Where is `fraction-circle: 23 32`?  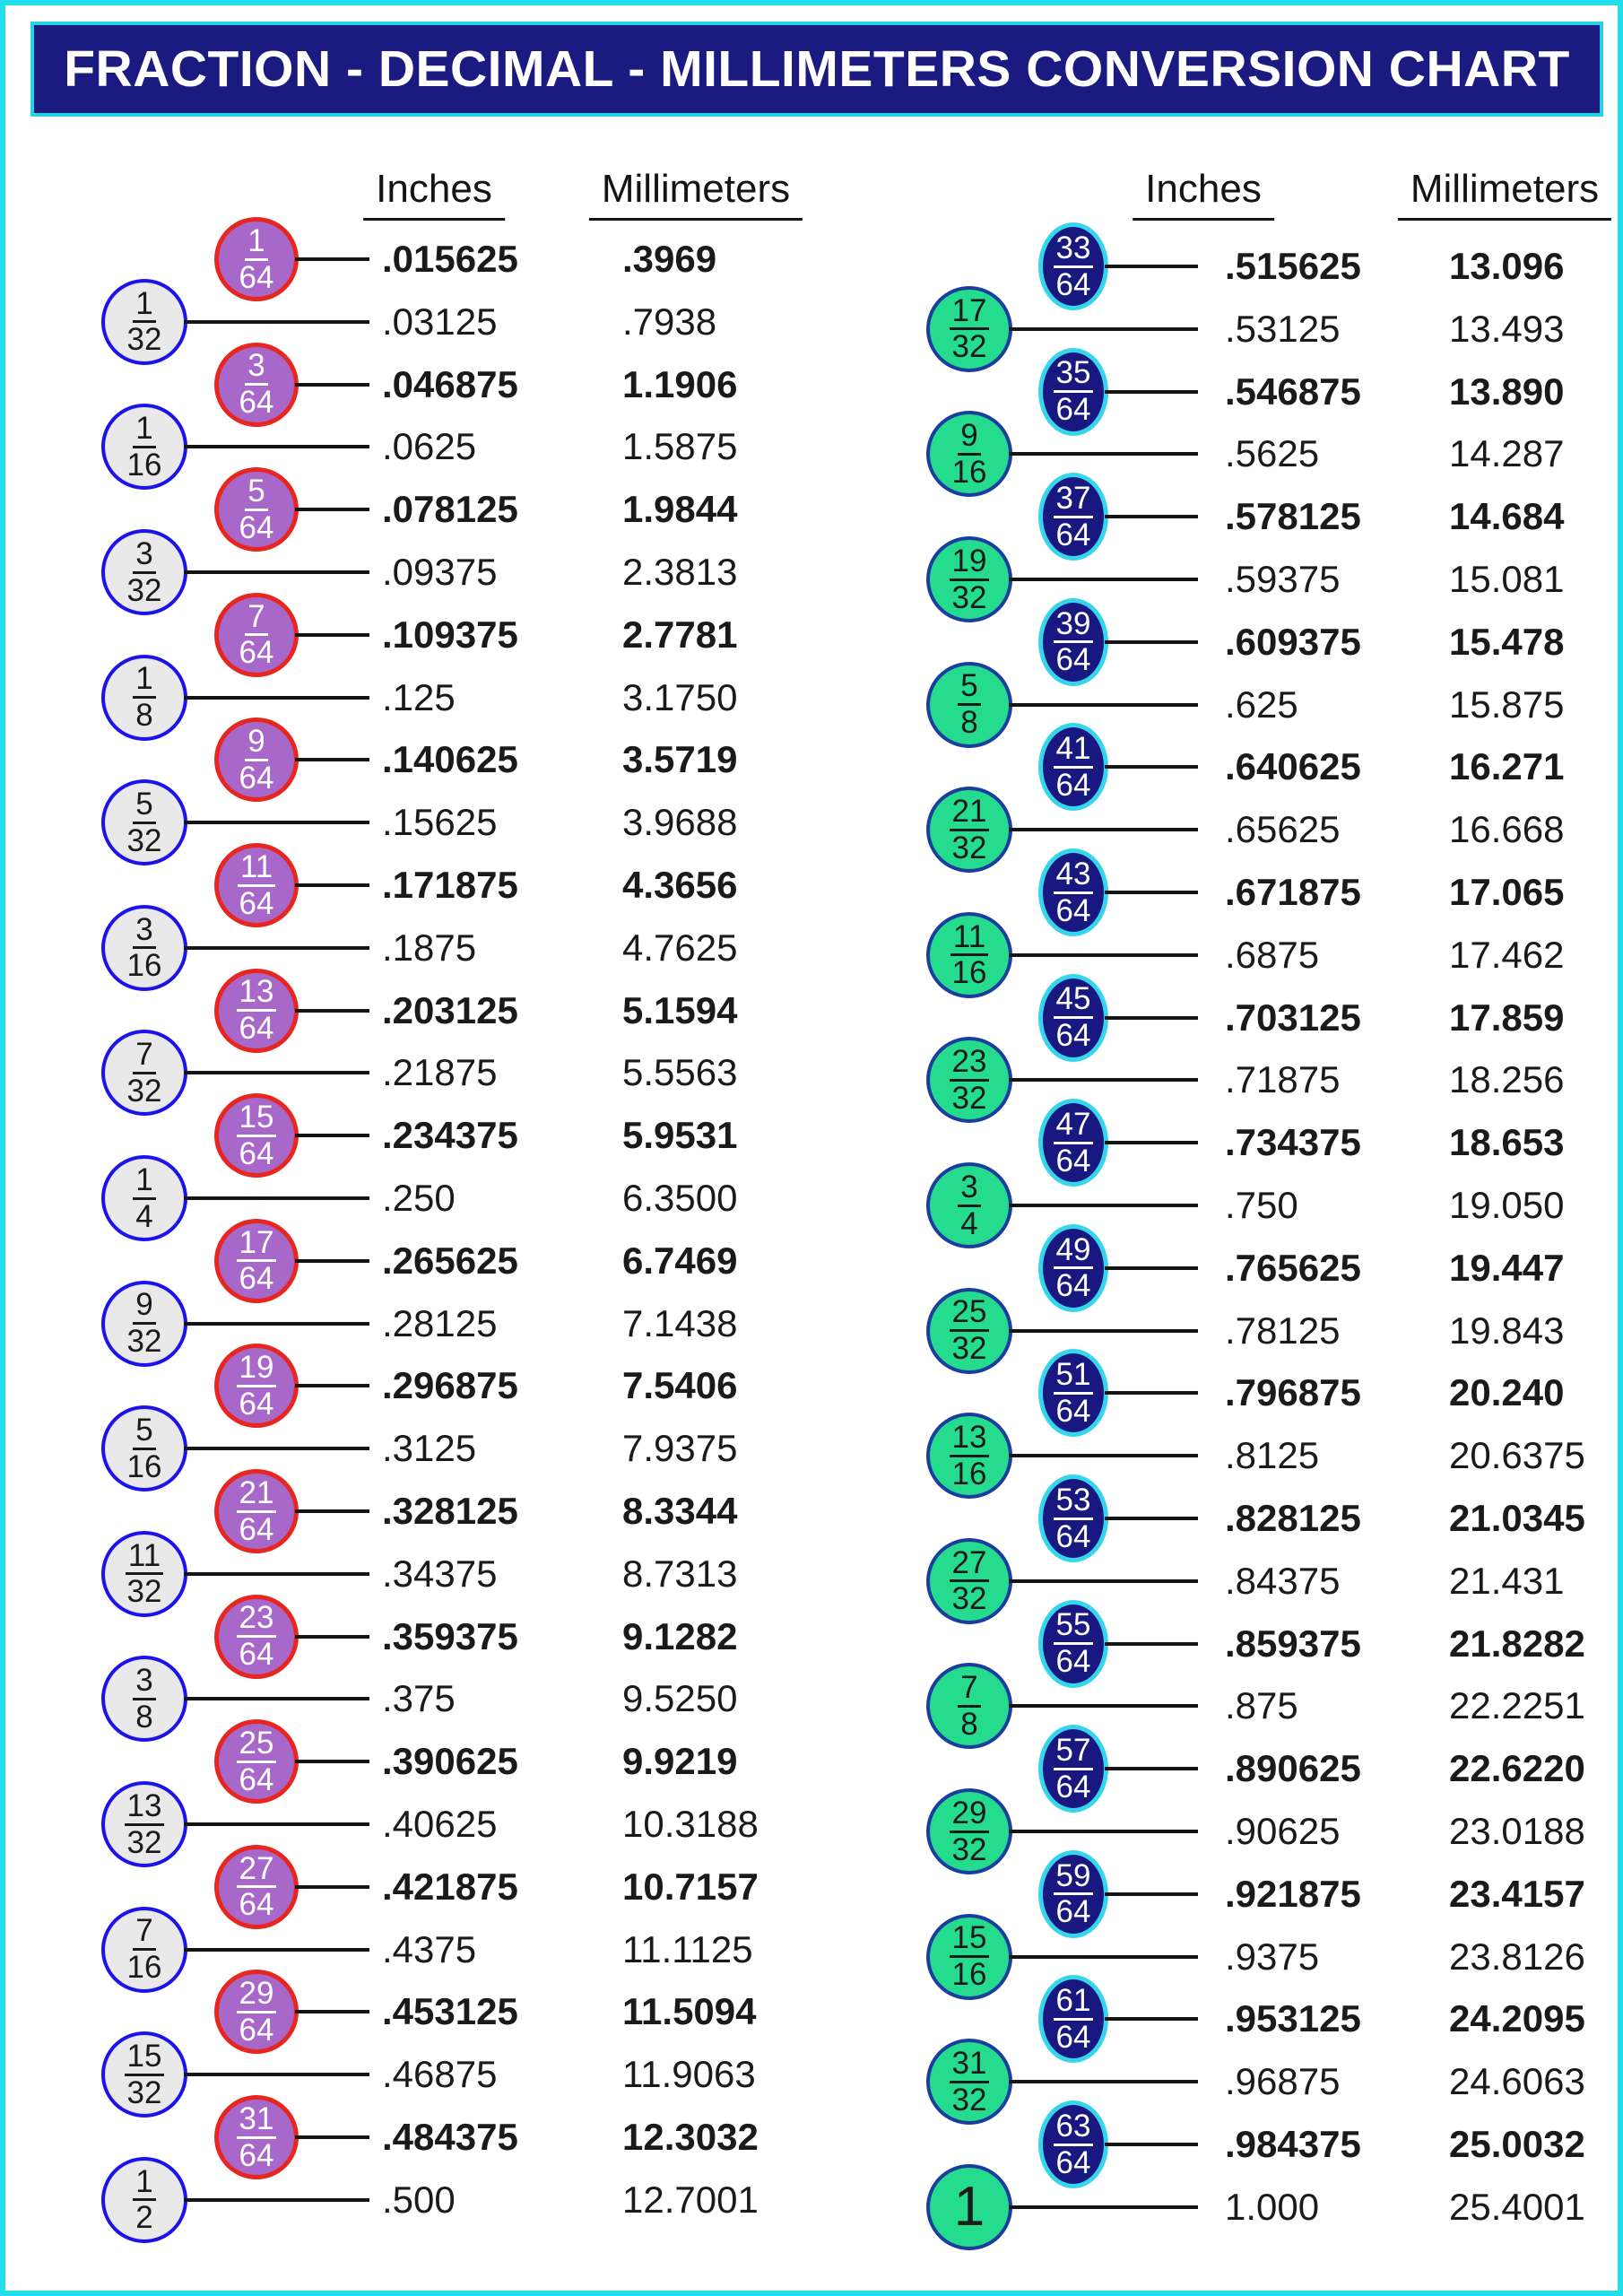 fraction-circle: 23 32 is located at coordinates (969, 1080).